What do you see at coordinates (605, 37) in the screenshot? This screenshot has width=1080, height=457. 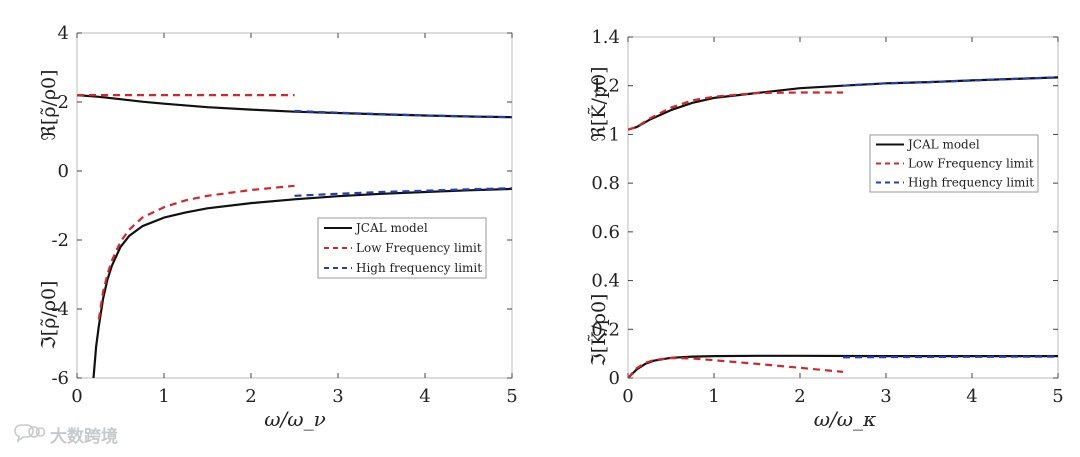 I see `y-tick-label: 1.4` at bounding box center [605, 37].